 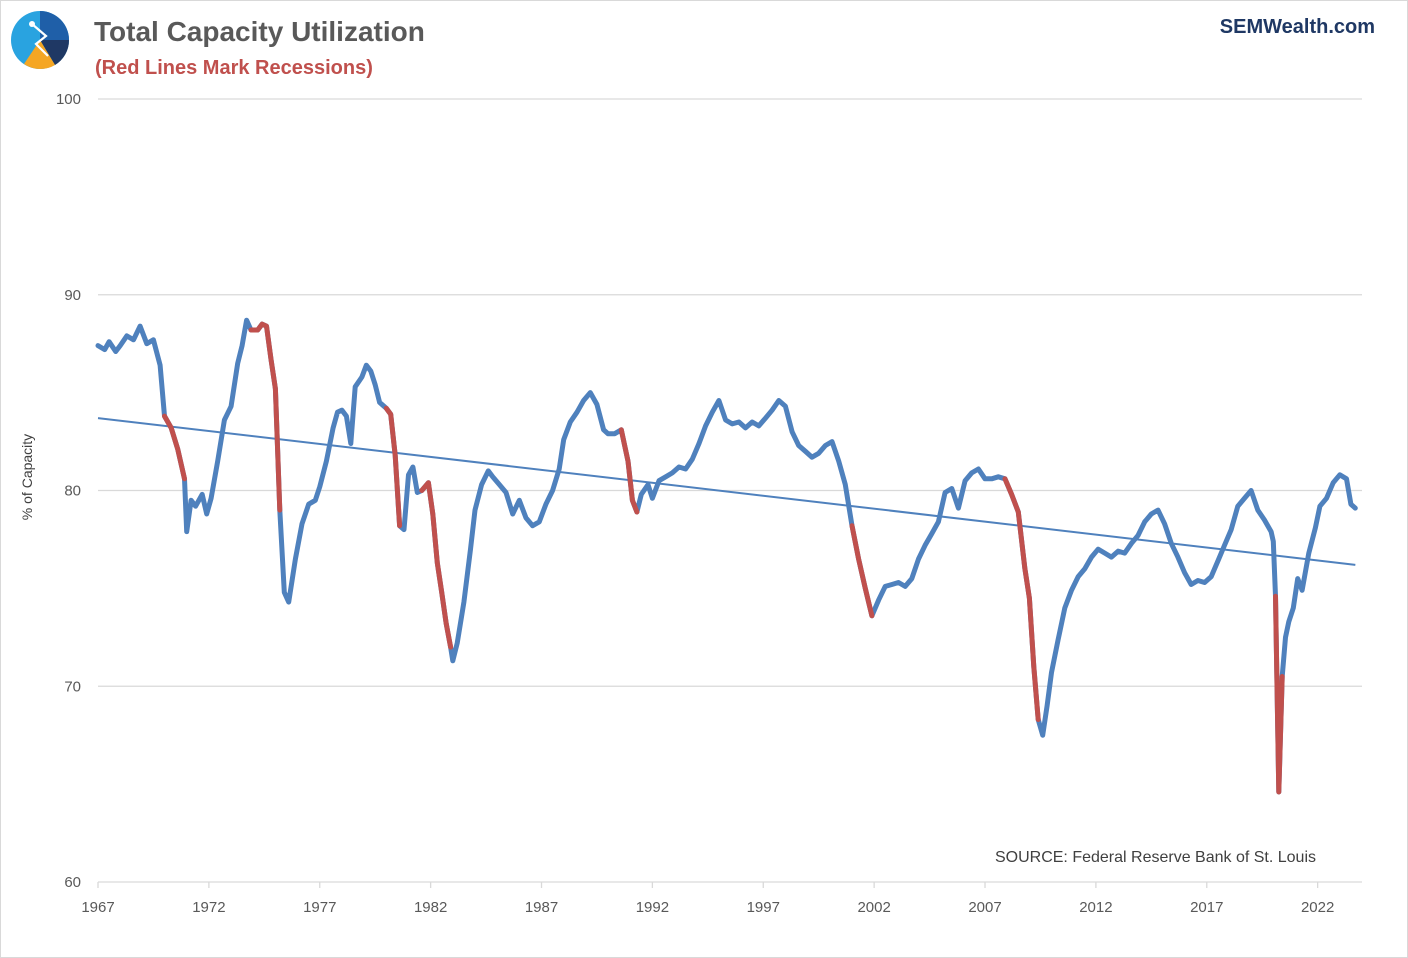 What do you see at coordinates (72, 295) in the screenshot?
I see `y-tick-label: 90` at bounding box center [72, 295].